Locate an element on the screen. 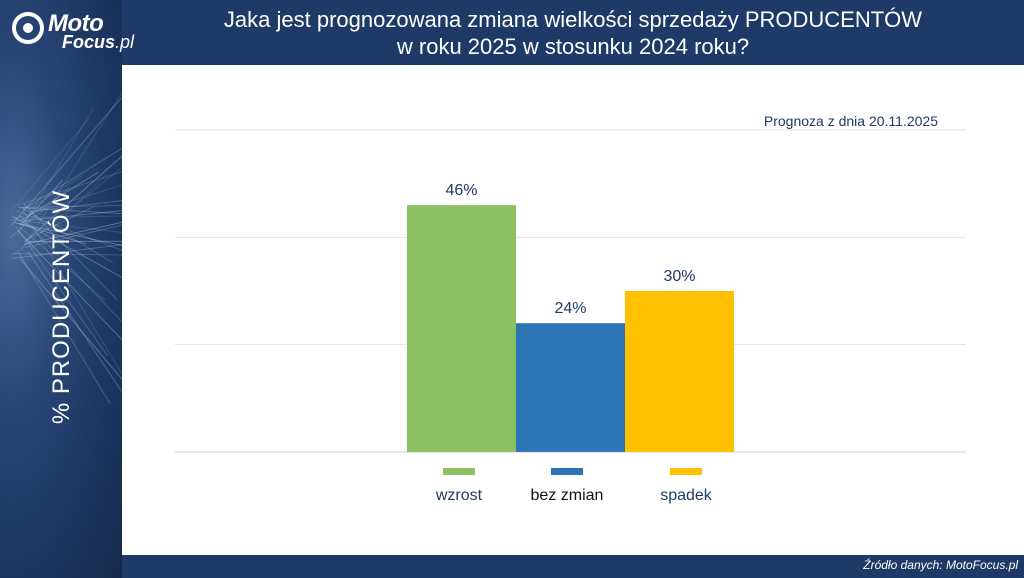 The width and height of the screenshot is (1024, 578). motofocus-logo: Moto Focus.pl is located at coordinates (73, 30).